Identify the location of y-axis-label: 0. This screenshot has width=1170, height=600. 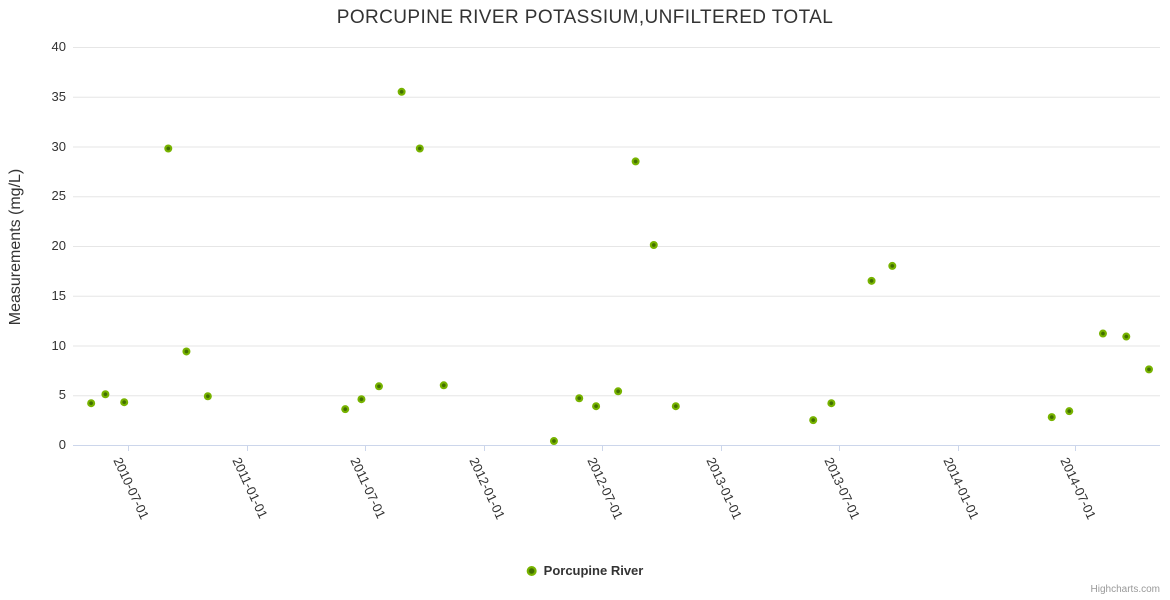
(62, 444).